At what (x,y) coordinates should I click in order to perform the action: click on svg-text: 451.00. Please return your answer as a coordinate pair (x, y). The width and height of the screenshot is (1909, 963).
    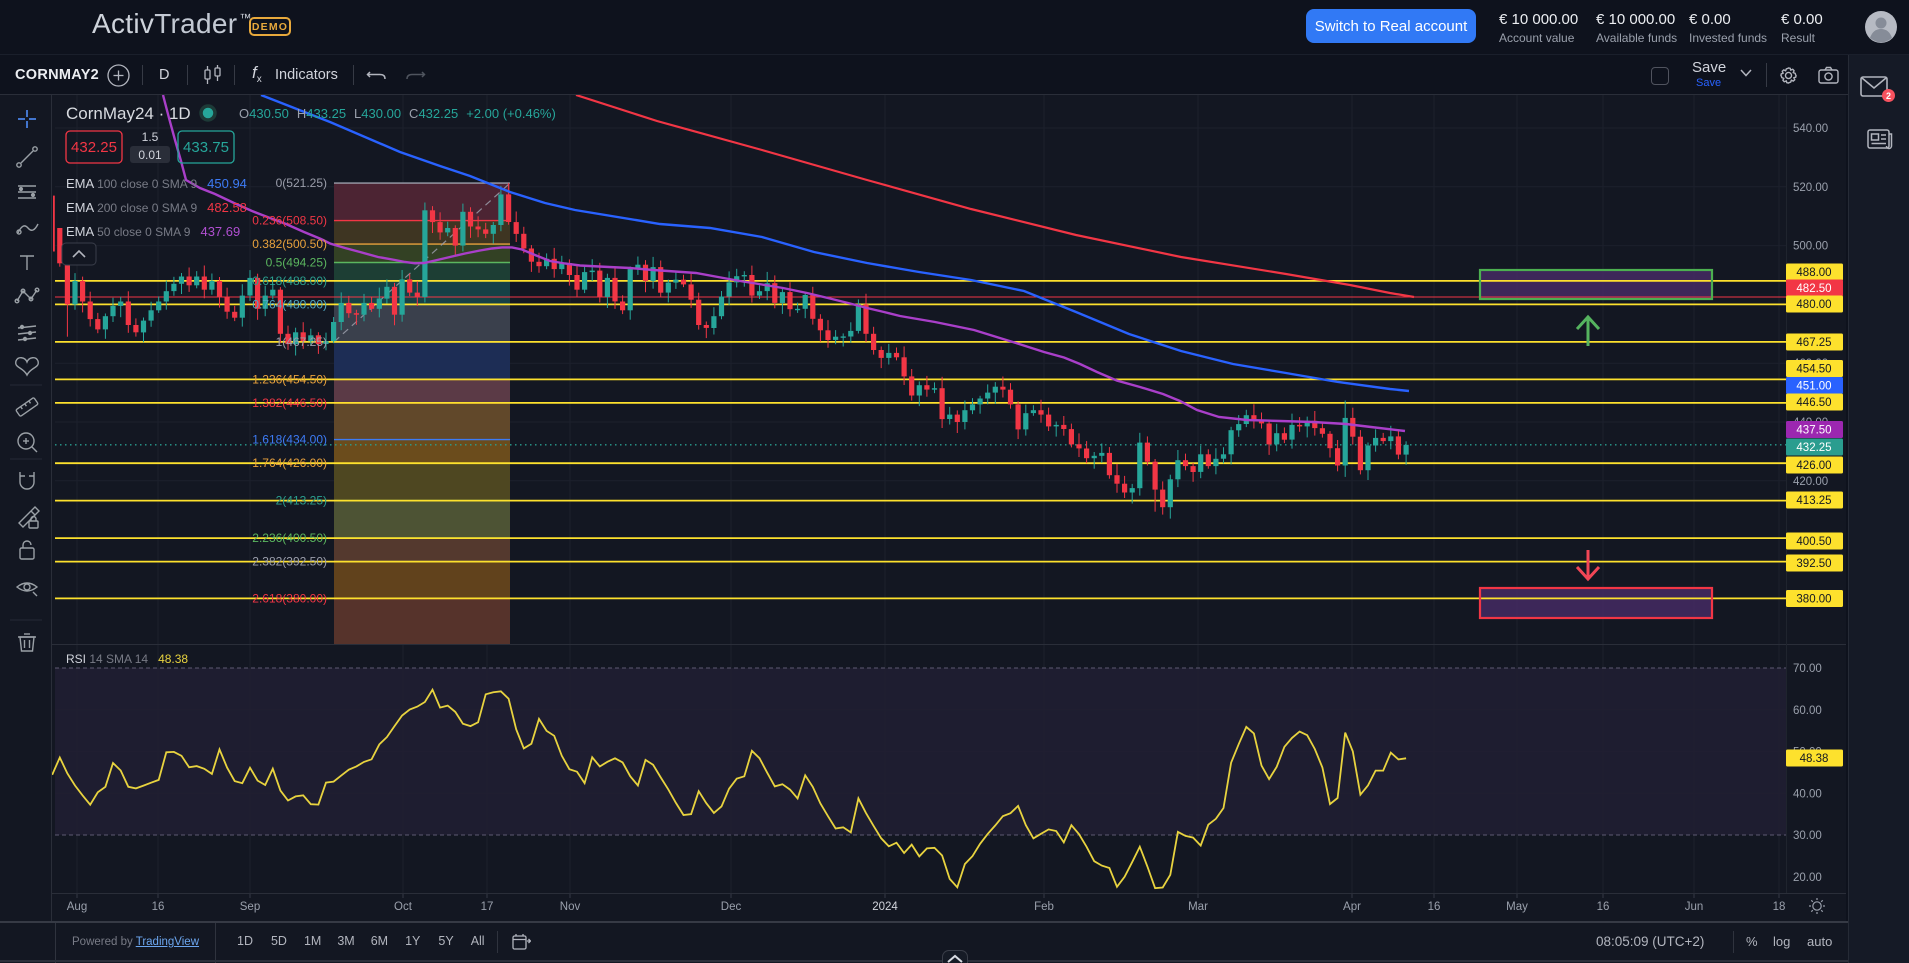
    Looking at the image, I should click on (1813, 387).